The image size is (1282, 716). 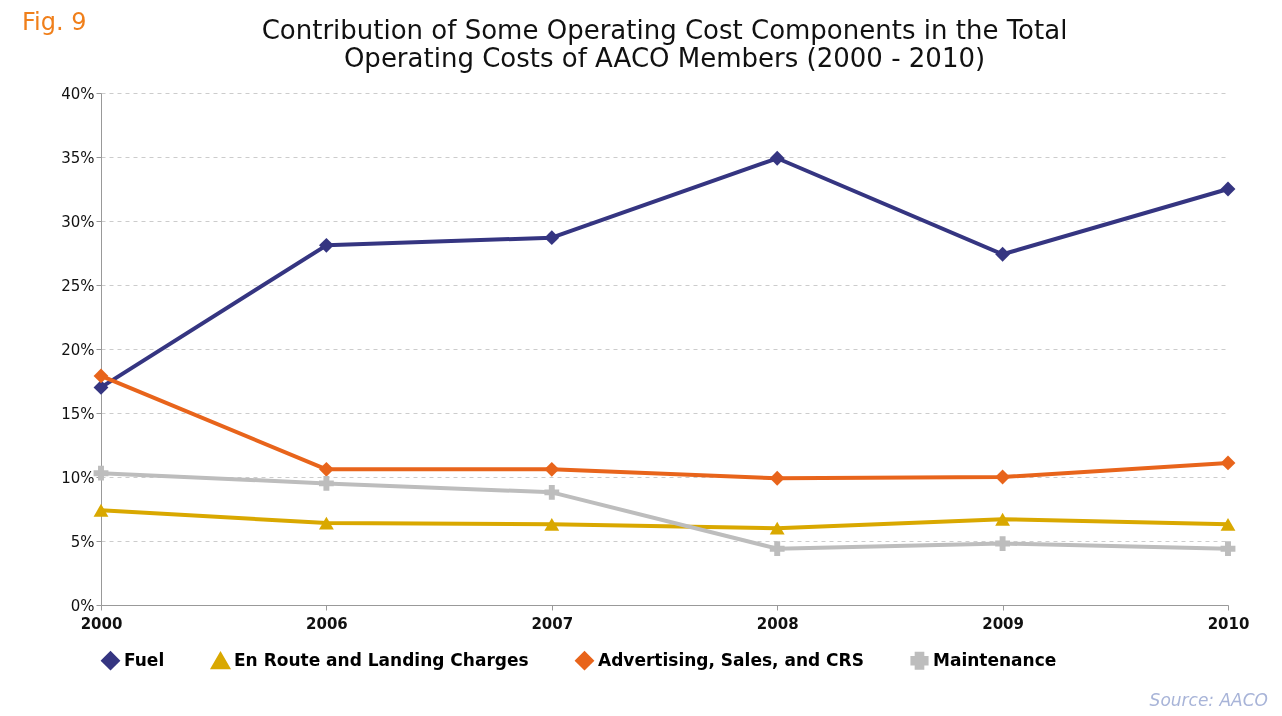 I want to click on x-tick-label: 2008, so click(x=777, y=623).